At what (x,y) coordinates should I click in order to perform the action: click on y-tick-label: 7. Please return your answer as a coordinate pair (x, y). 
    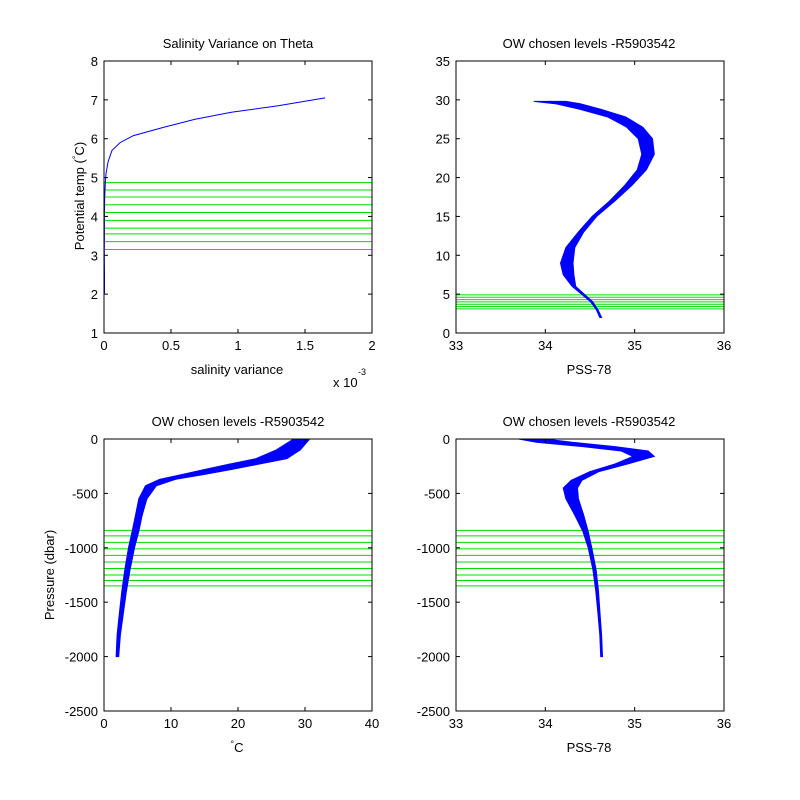
    Looking at the image, I should click on (94, 100).